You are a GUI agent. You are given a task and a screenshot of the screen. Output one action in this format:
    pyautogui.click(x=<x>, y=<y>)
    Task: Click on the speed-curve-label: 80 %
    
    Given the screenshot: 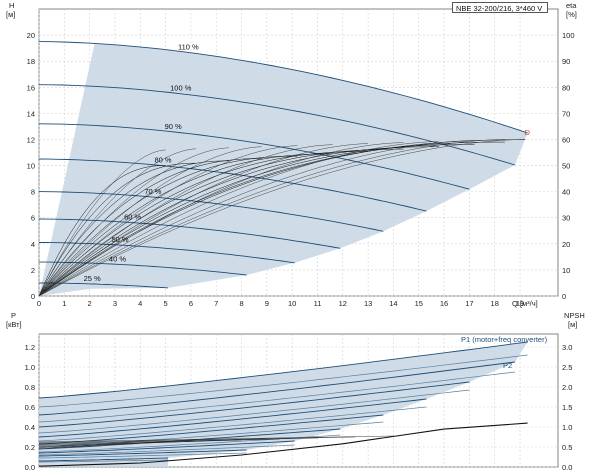 What is the action you would take?
    pyautogui.click(x=162, y=160)
    